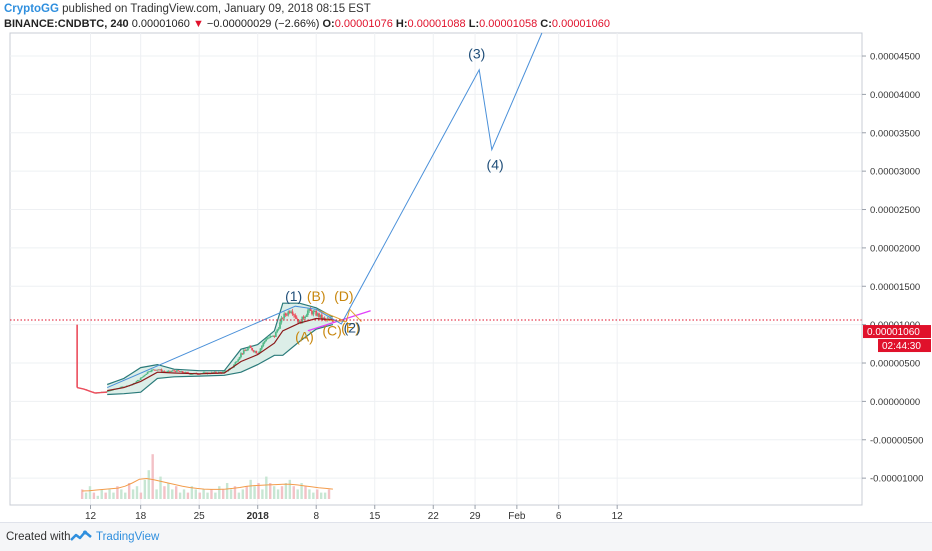  Describe the element at coordinates (66, 24) in the screenshot. I see `symbol-label: BINANCE:CNDBTC, 240` at that location.